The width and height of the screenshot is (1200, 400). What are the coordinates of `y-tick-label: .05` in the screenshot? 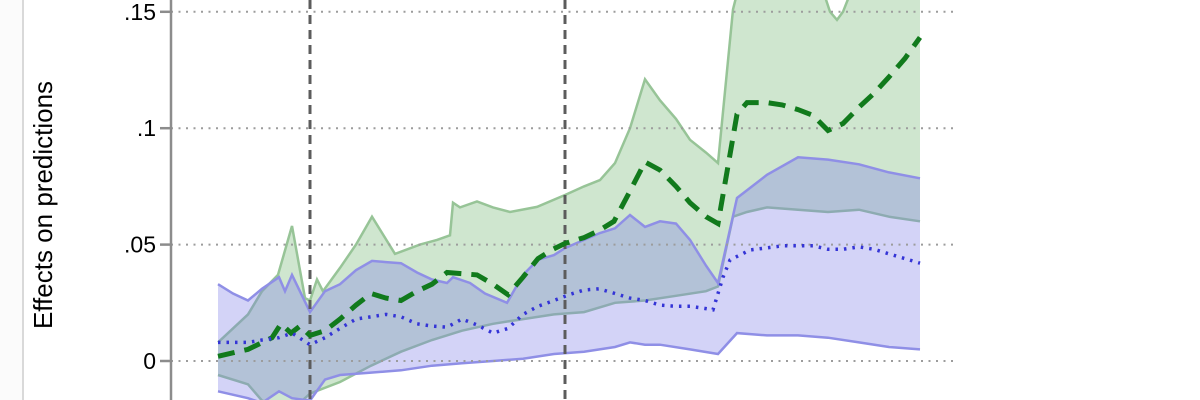 It's located at (140, 245).